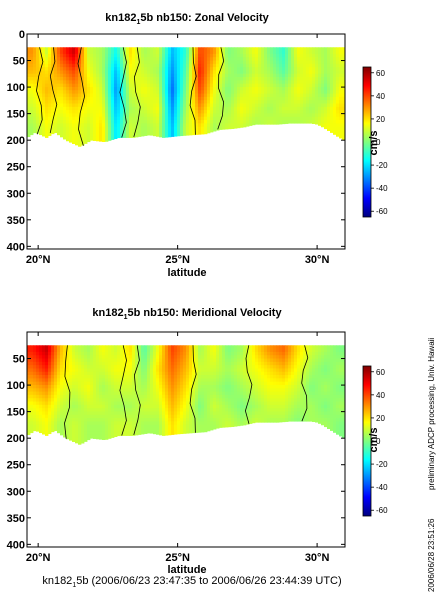 The width and height of the screenshot is (445, 600). I want to click on zonal-latitude-tick-label: 25°N, so click(177, 260).